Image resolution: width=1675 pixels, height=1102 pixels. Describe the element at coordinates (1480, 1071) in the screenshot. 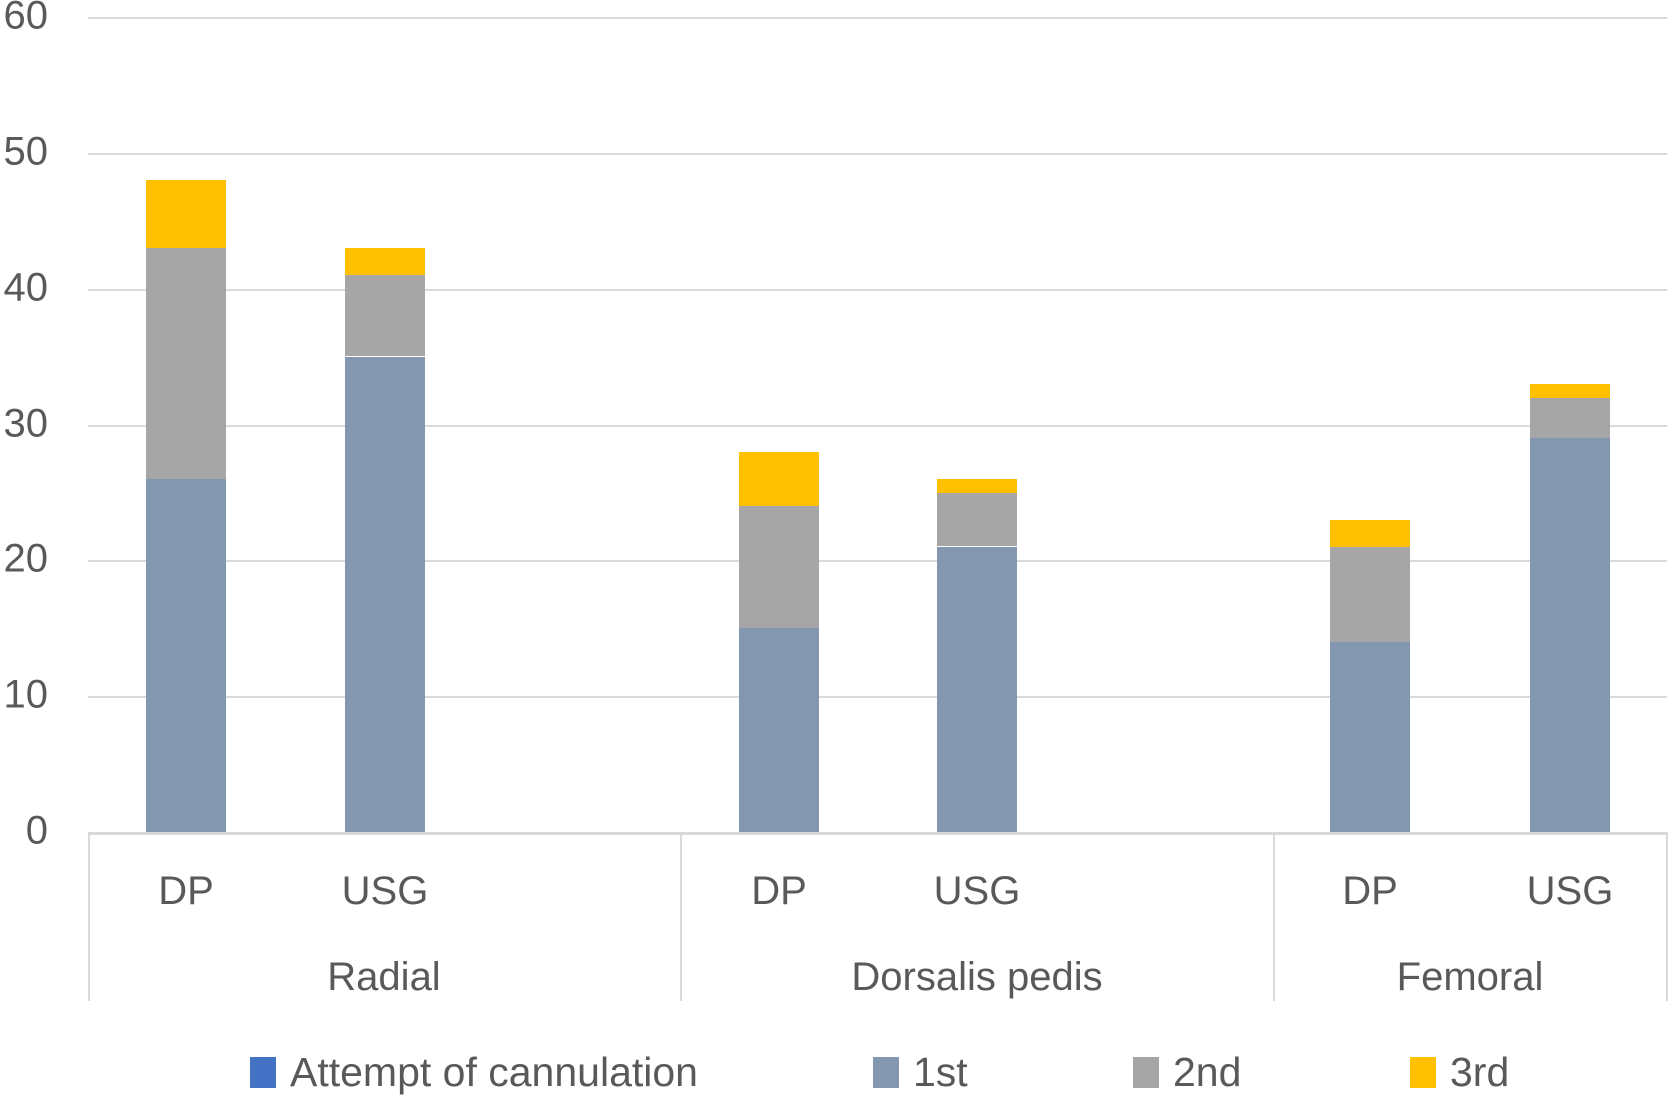

I see `legend-label-3rd: 3rd` at that location.